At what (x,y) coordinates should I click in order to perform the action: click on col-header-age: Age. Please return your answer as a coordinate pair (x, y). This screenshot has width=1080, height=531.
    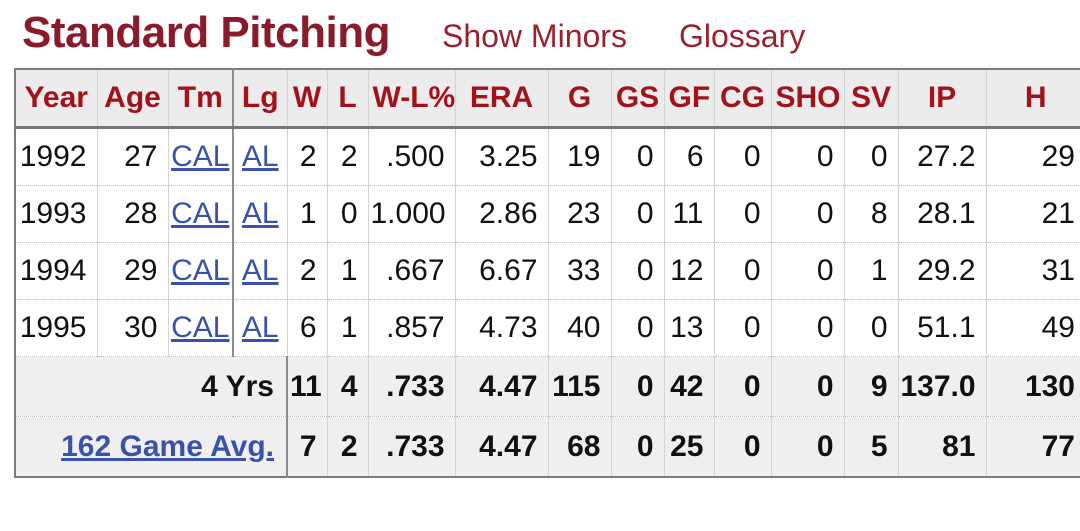
    Looking at the image, I should click on (133, 99).